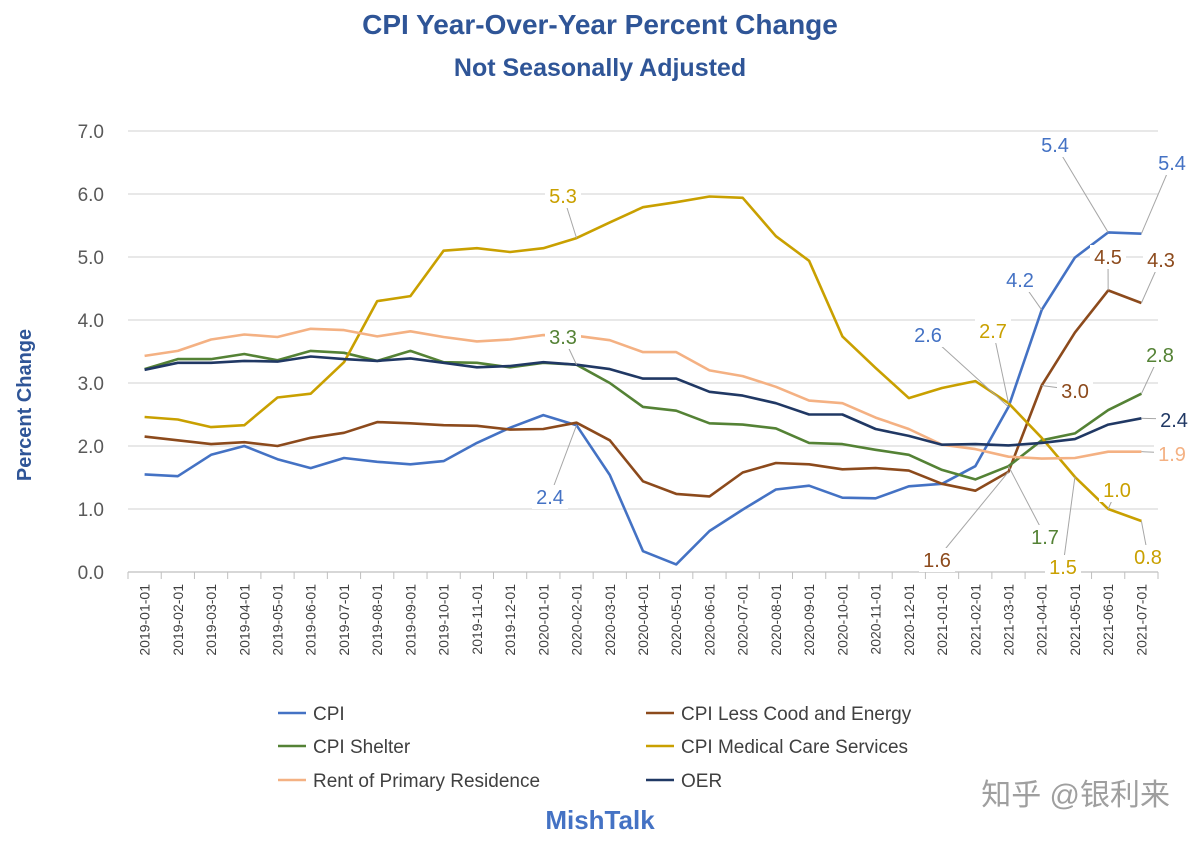 This screenshot has width=1200, height=842. What do you see at coordinates (1075, 620) in the screenshot?
I see `x-tick-label: 2021-05-01` at bounding box center [1075, 620].